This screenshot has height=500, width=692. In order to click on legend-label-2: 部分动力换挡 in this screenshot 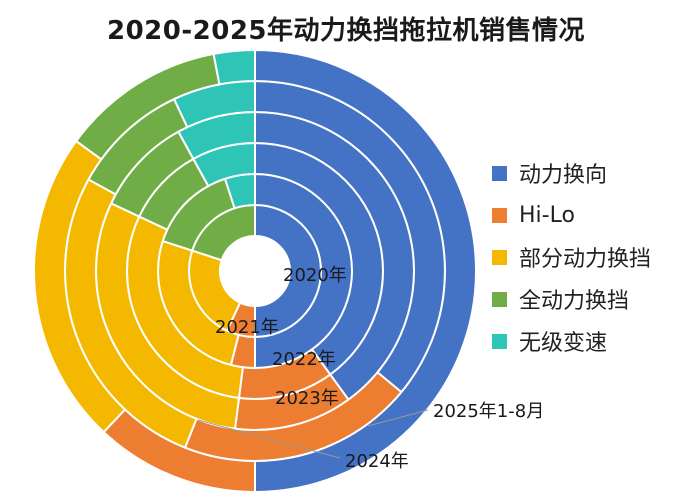, I will do `click(585, 259)`.